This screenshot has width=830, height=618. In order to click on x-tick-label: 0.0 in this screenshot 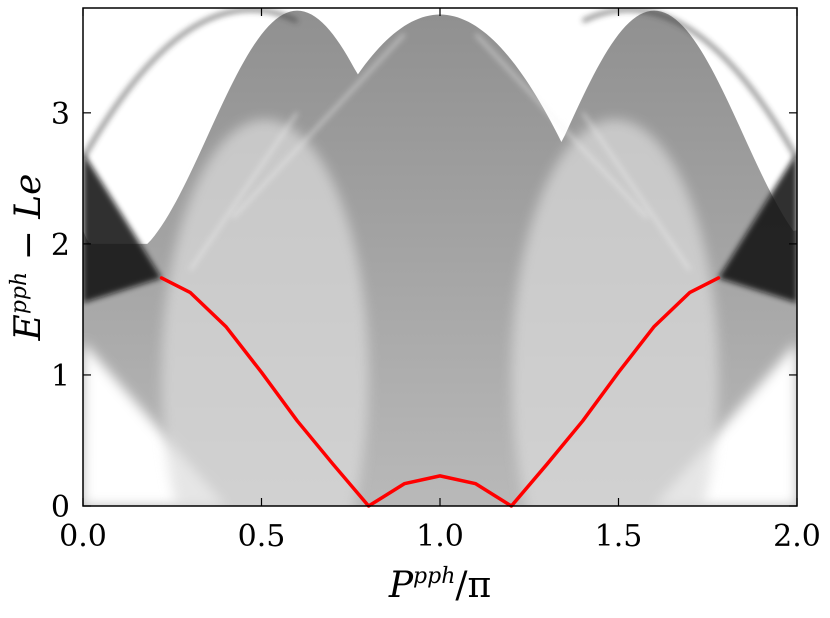, I will do `click(83, 536)`.